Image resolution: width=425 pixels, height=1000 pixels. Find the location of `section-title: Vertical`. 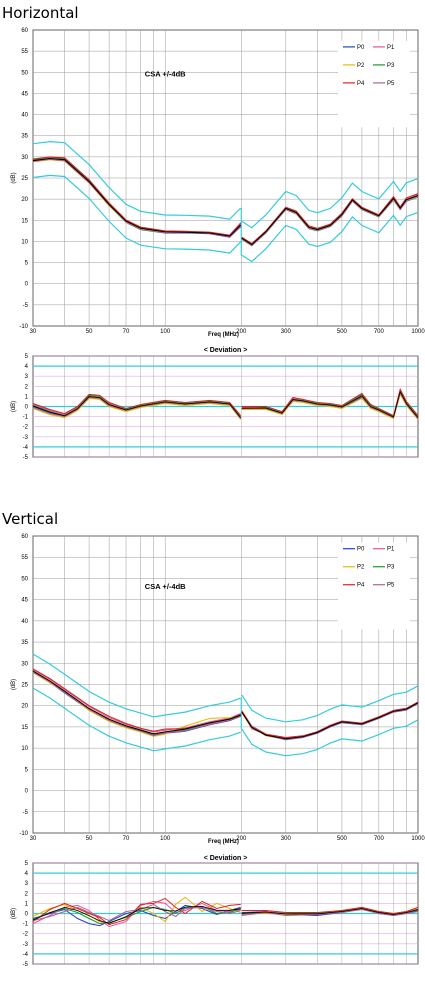

section-title: Vertical is located at coordinates (30, 519).